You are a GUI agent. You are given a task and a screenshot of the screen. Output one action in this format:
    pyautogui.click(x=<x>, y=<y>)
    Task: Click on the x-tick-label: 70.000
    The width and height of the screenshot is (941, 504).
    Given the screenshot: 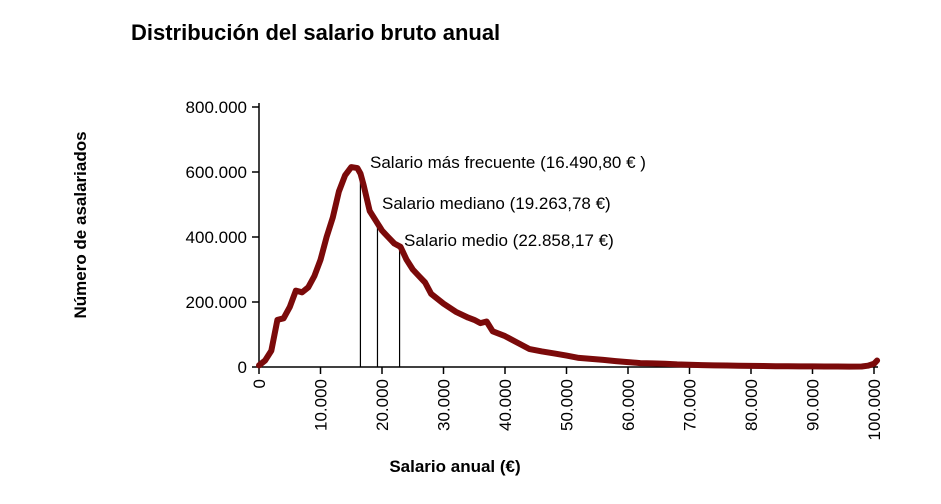 What is the action you would take?
    pyautogui.click(x=690, y=405)
    